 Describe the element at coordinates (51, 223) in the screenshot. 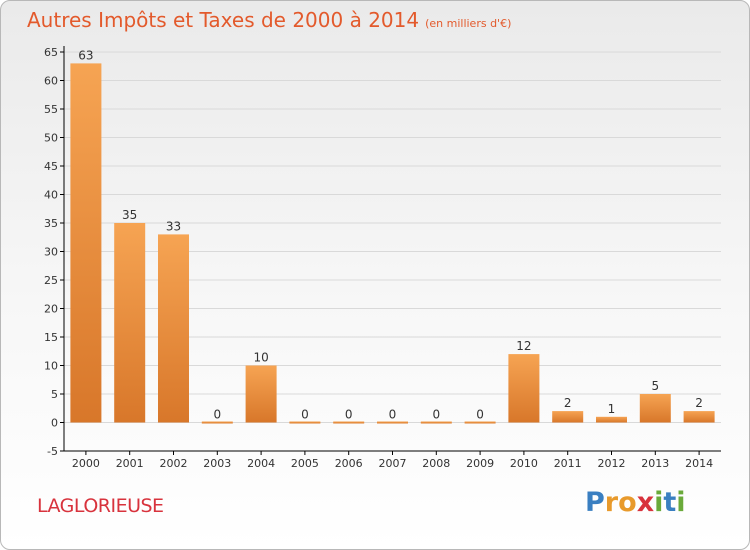

I see `y-tick-label: 35` at that location.